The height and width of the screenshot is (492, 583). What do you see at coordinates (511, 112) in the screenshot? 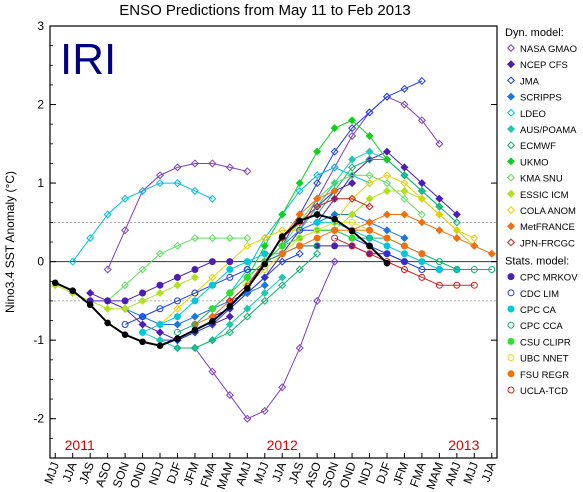
I see `legend-marker-ldeo` at bounding box center [511, 112].